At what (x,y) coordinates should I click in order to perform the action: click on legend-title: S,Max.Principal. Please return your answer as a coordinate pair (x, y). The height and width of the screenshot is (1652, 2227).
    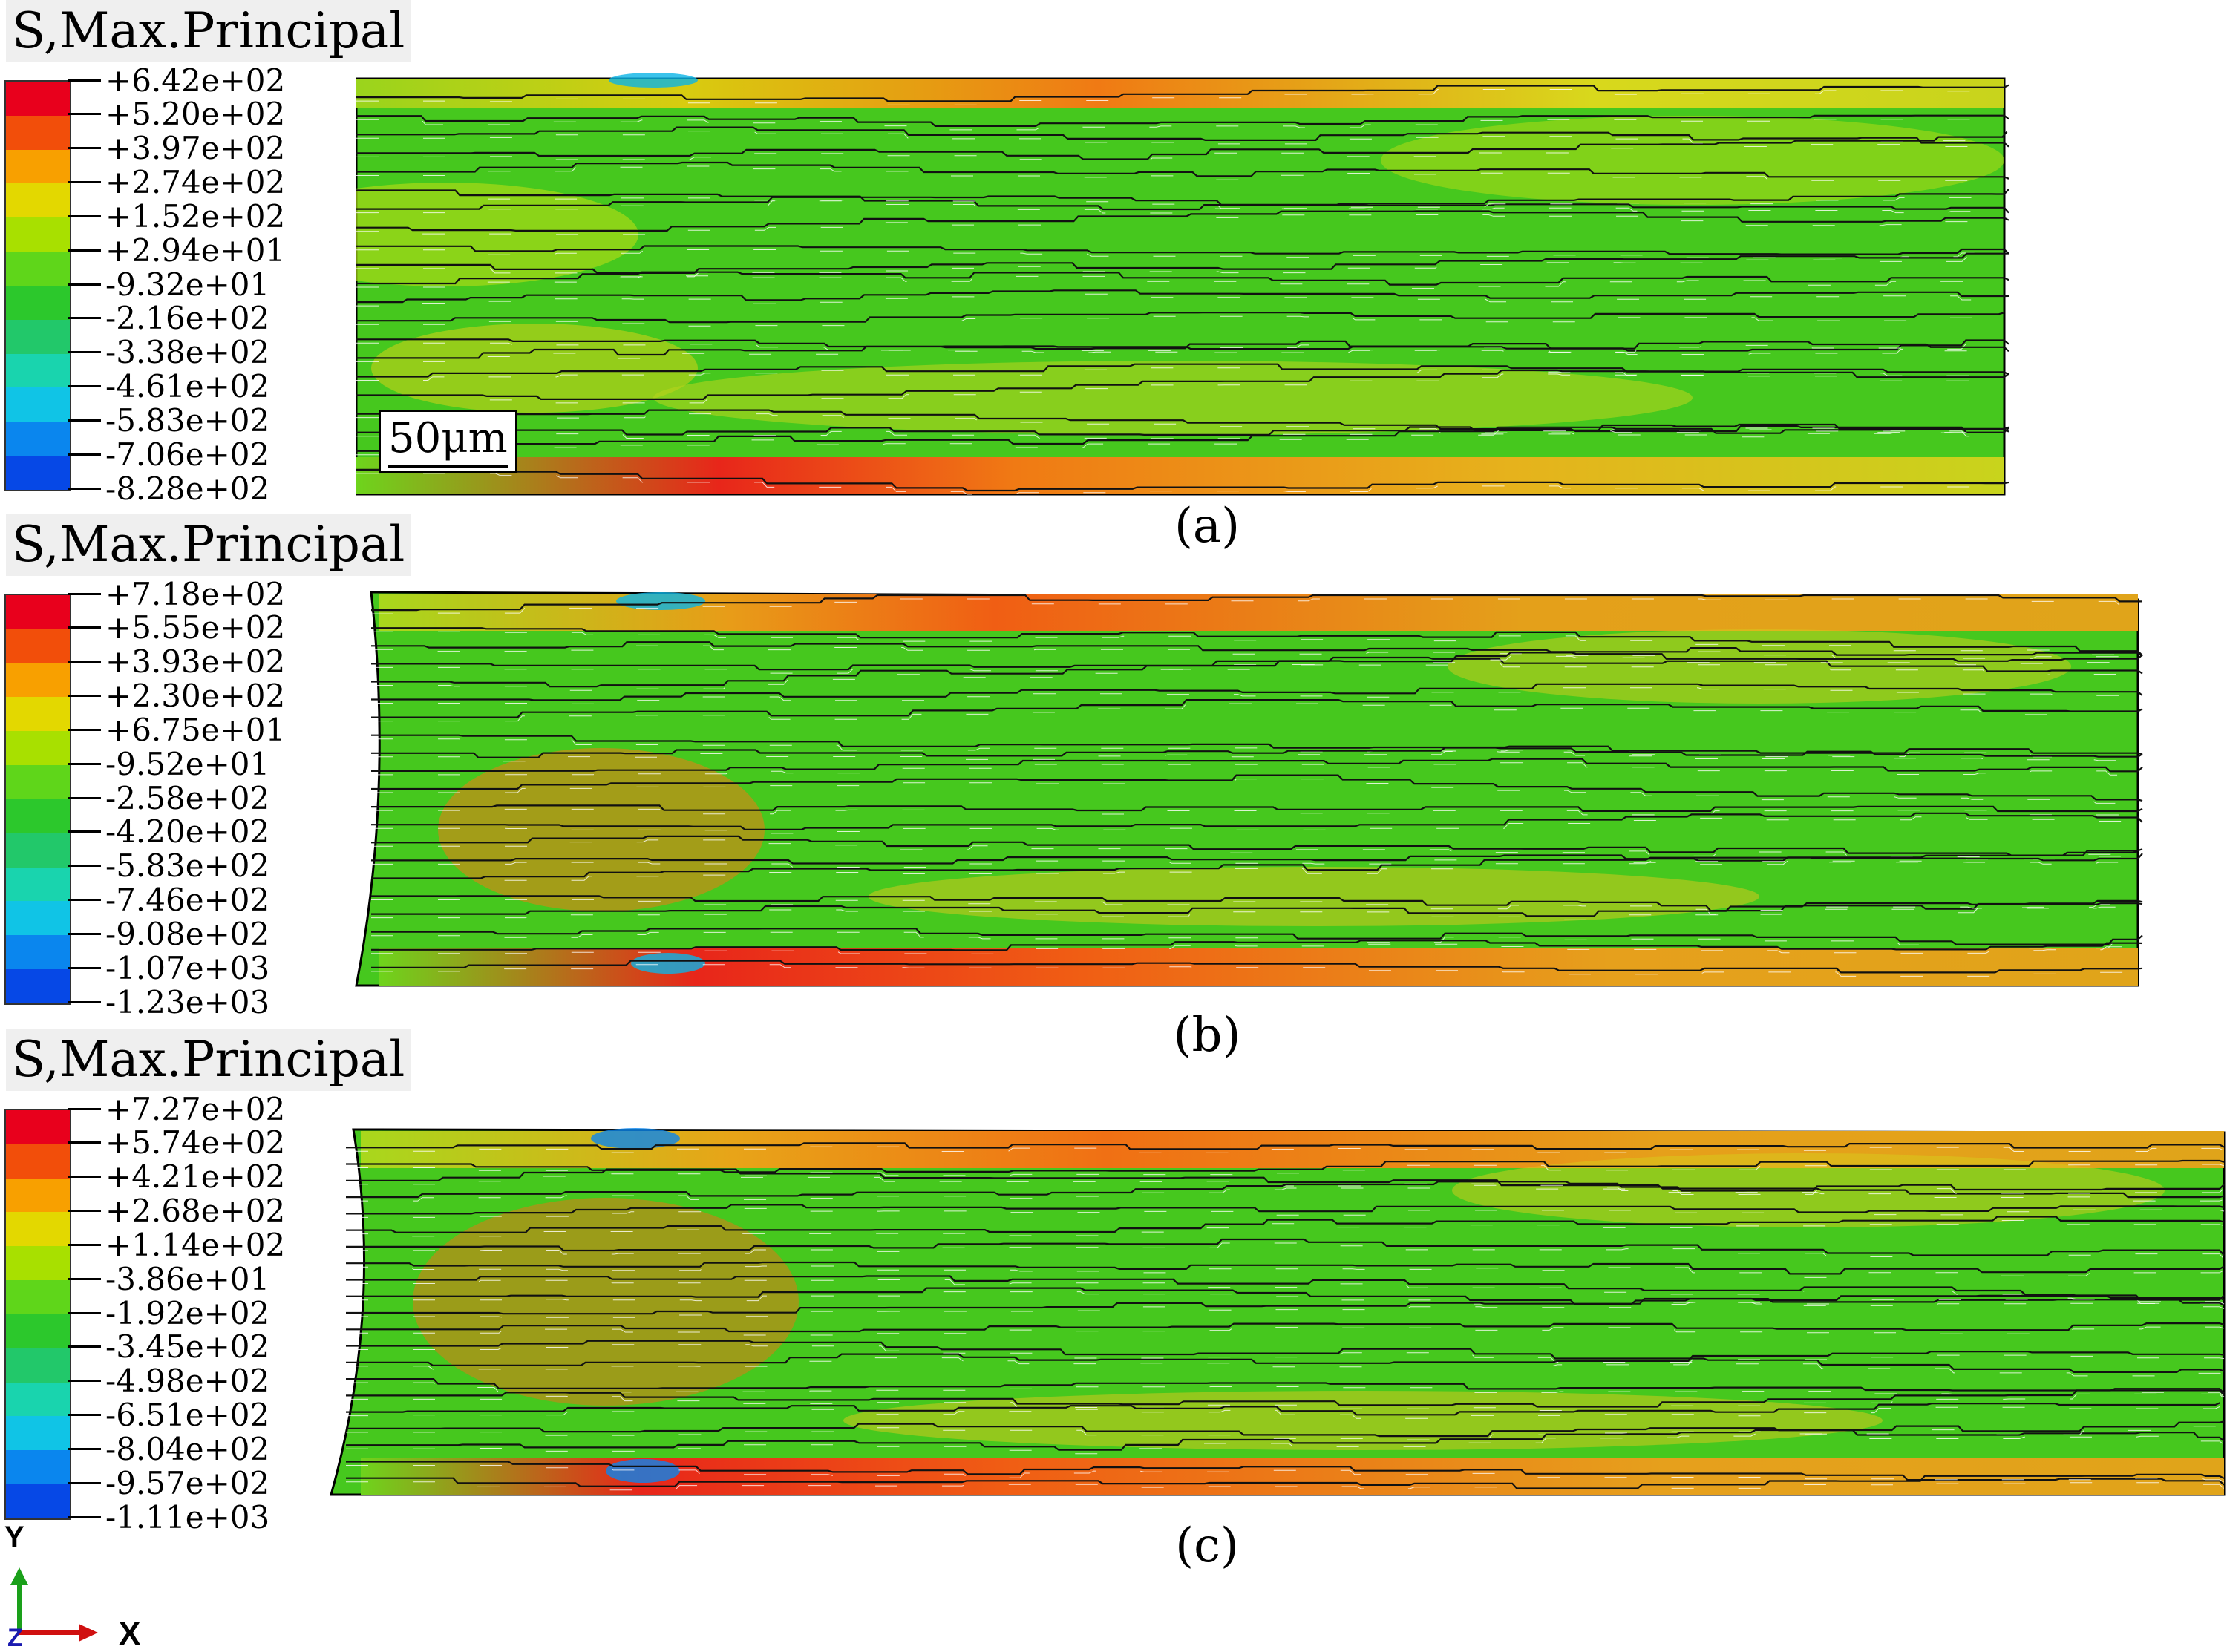
    Looking at the image, I should click on (208, 545).